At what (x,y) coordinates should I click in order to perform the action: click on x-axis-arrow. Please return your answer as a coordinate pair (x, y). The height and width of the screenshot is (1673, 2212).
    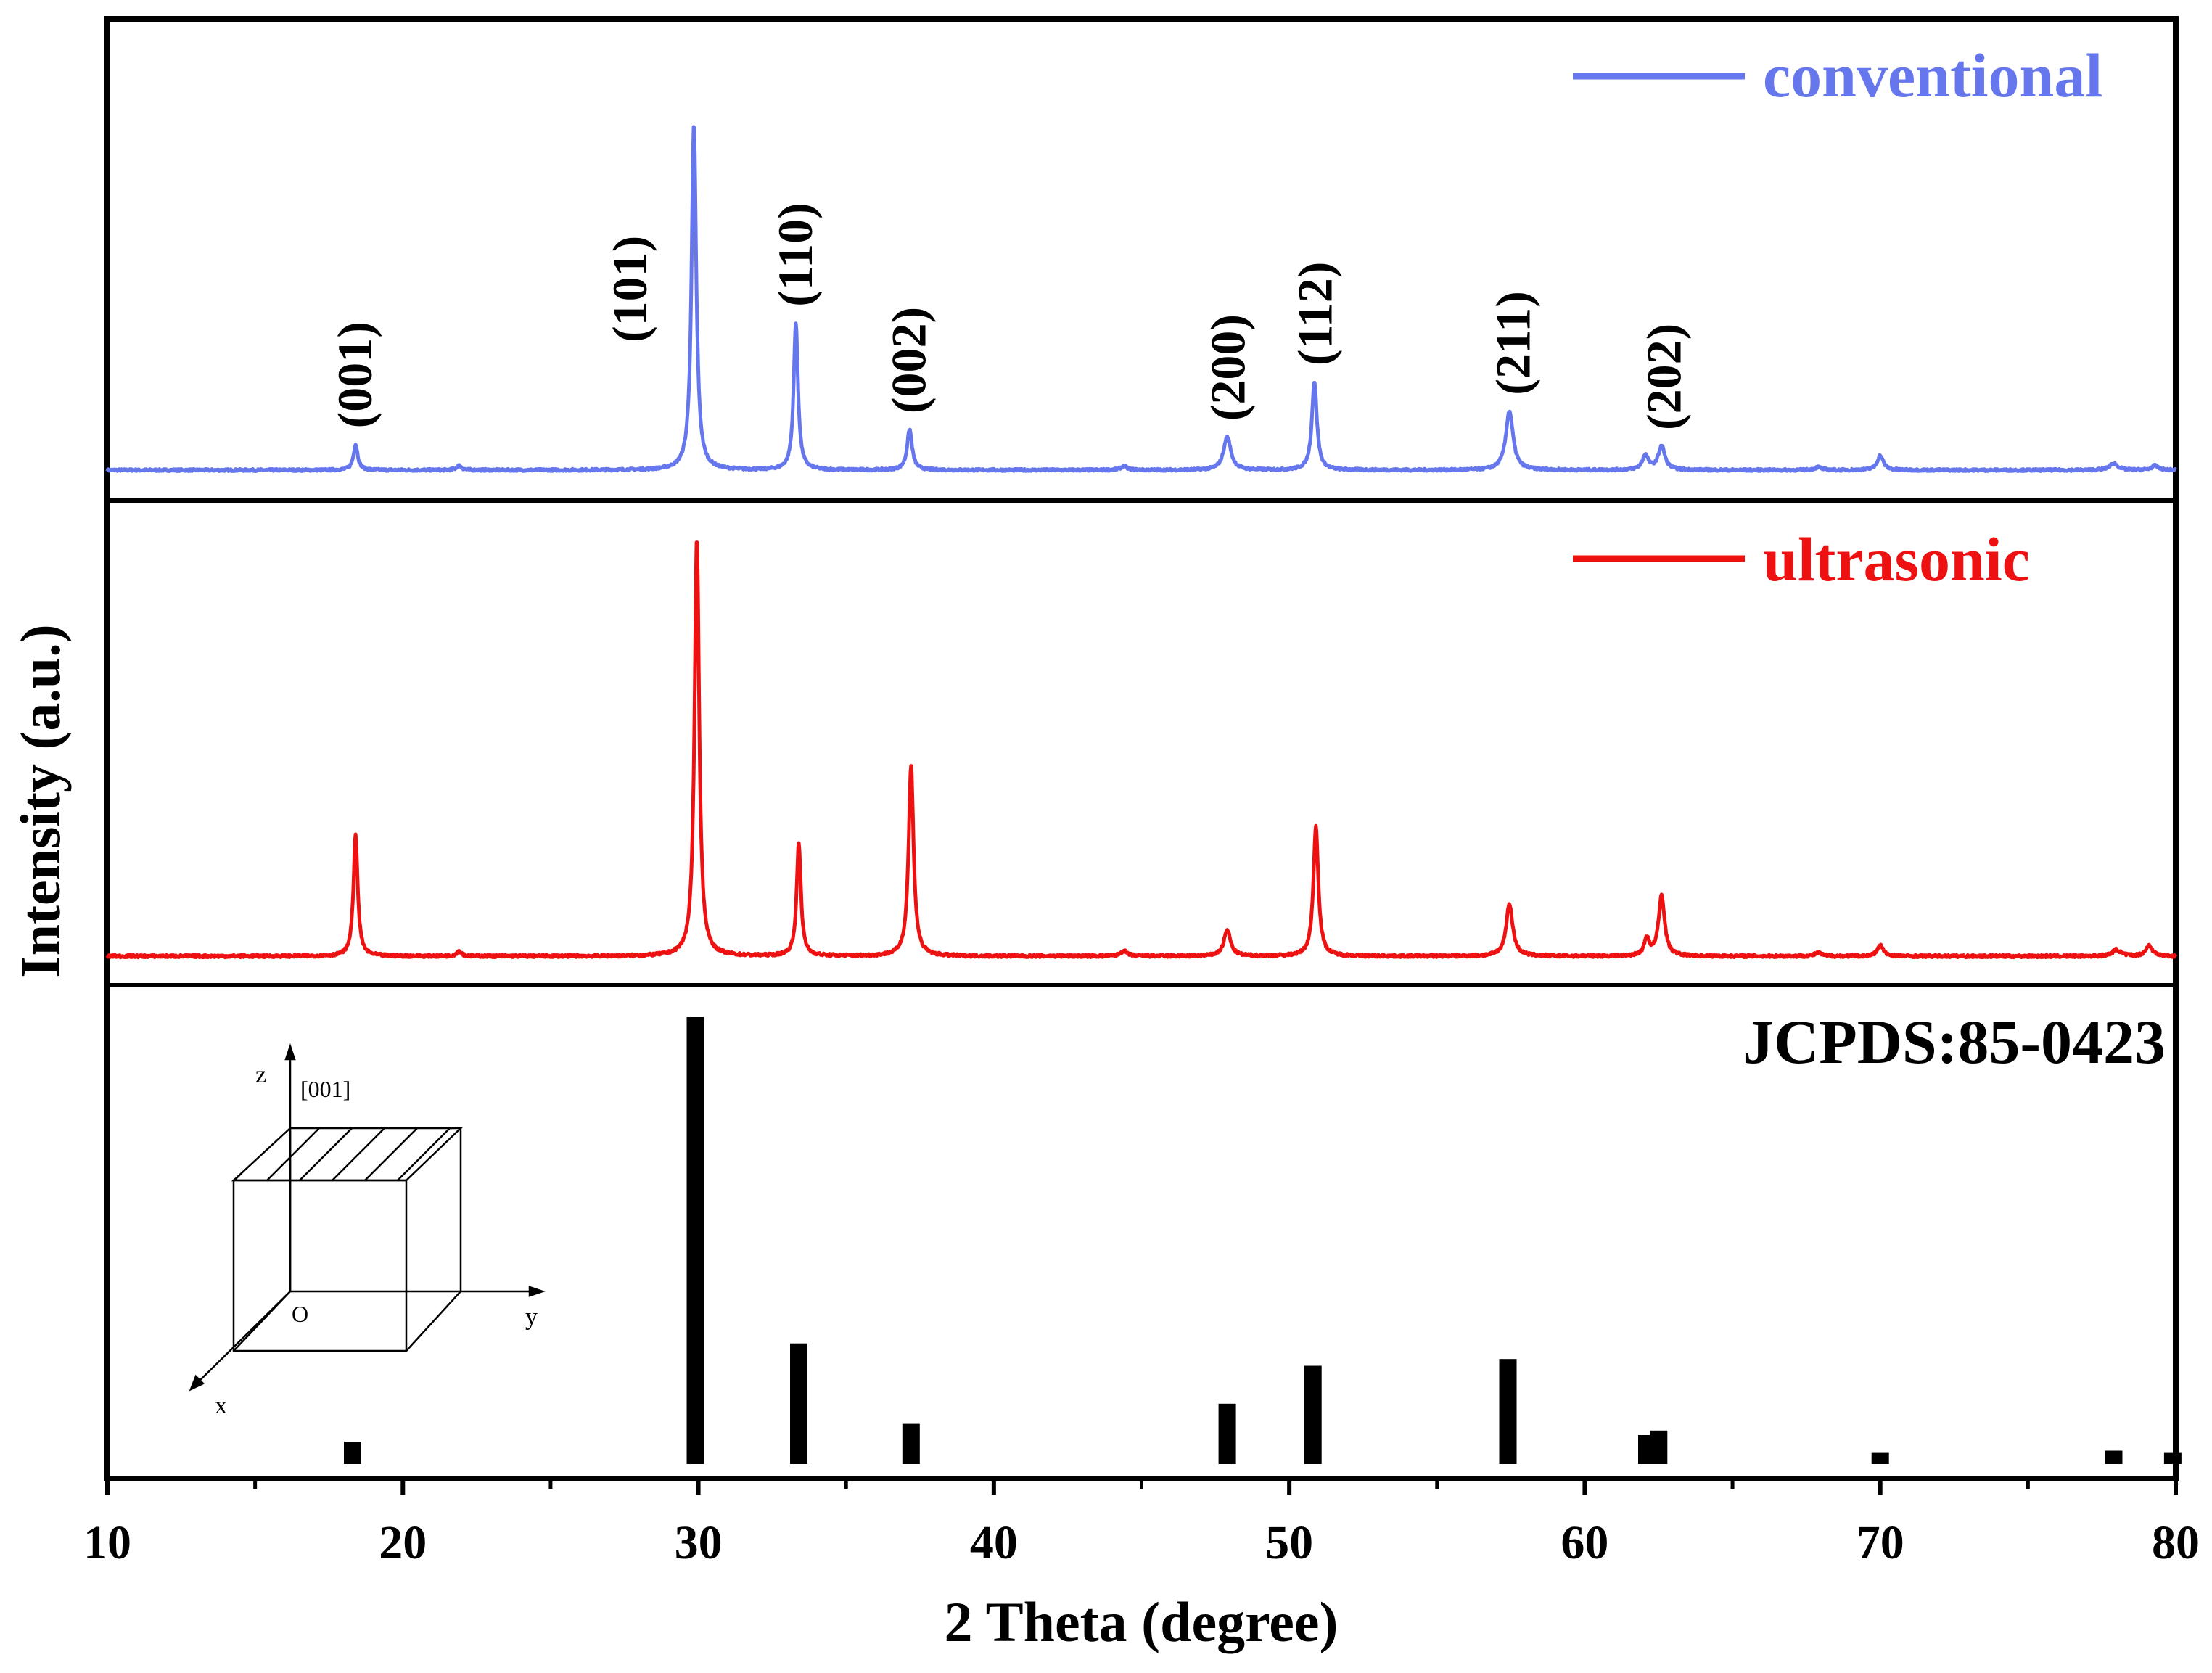
    Looking at the image, I should click on (243, 1338).